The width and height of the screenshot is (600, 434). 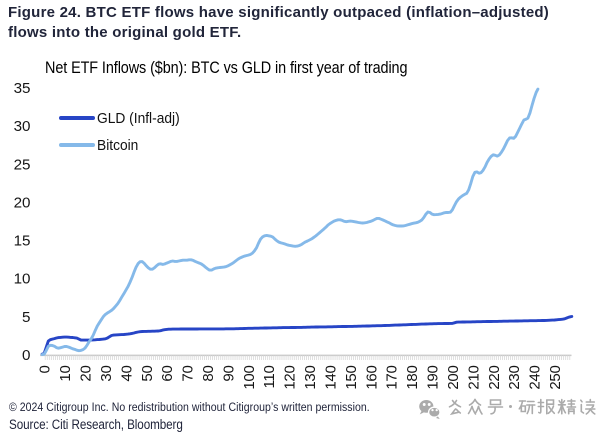 I want to click on svg-text: 230, so click(x=514, y=378).